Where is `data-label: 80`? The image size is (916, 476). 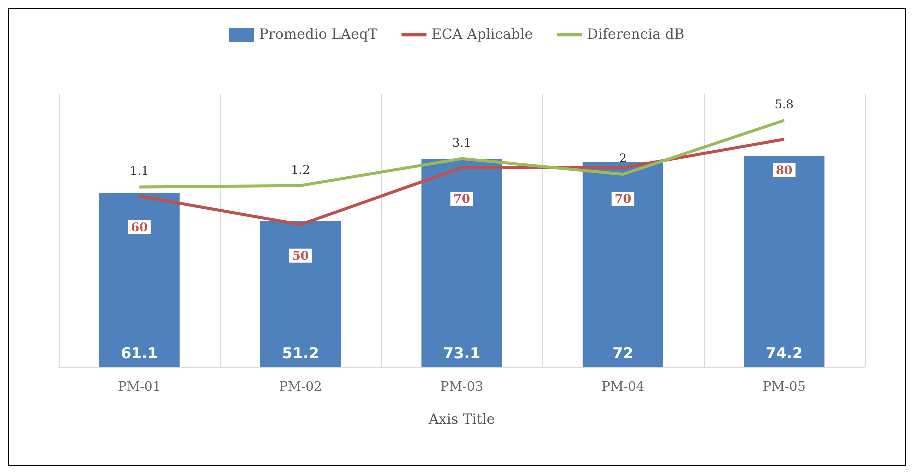 data-label: 80 is located at coordinates (784, 171).